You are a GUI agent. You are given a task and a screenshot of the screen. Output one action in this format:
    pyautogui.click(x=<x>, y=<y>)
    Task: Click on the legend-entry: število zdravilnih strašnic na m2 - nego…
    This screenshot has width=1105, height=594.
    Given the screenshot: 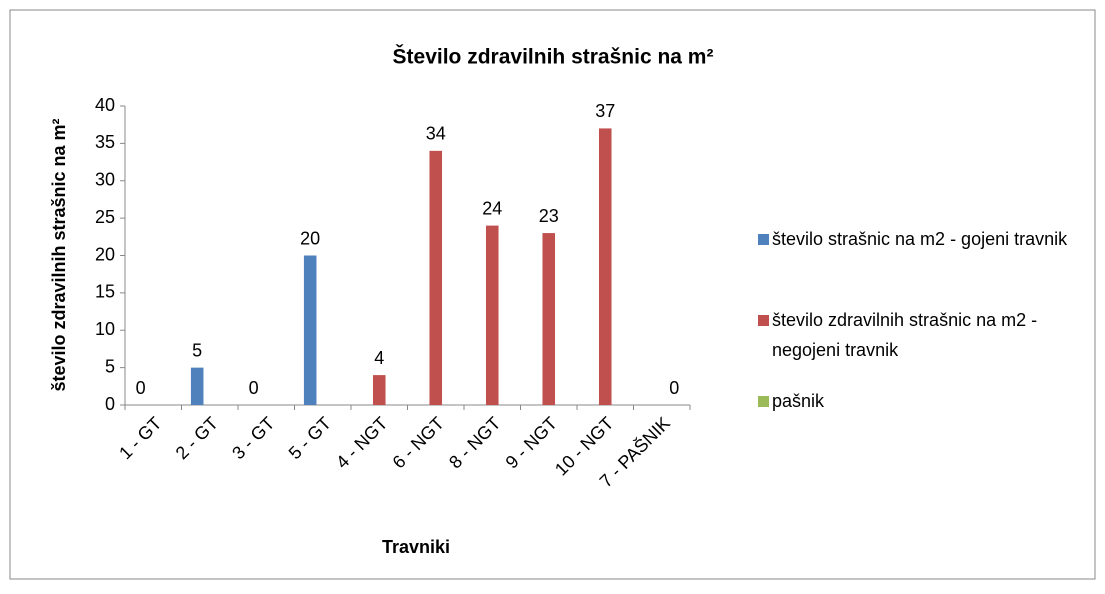 What is the action you would take?
    pyautogui.click(x=905, y=335)
    